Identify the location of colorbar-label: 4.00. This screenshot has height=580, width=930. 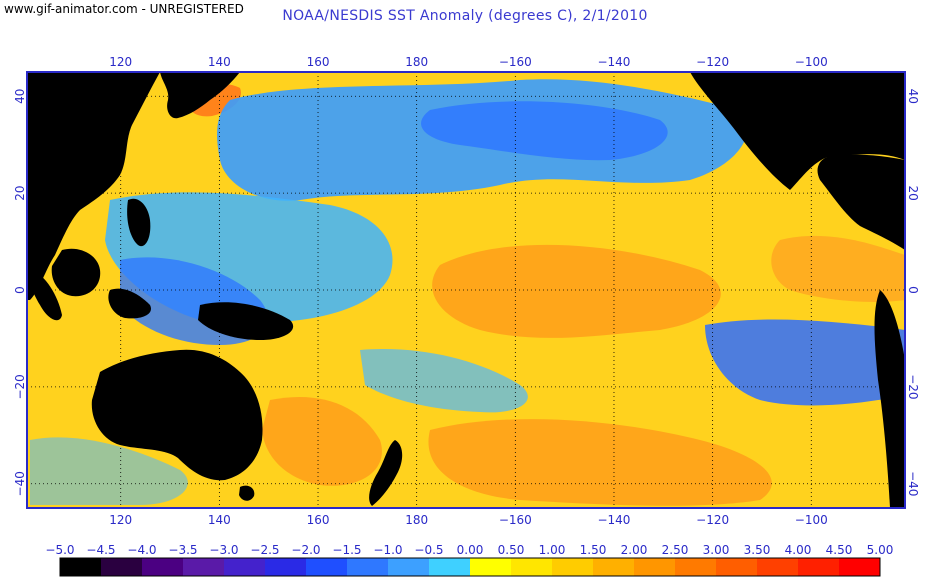
(798, 550).